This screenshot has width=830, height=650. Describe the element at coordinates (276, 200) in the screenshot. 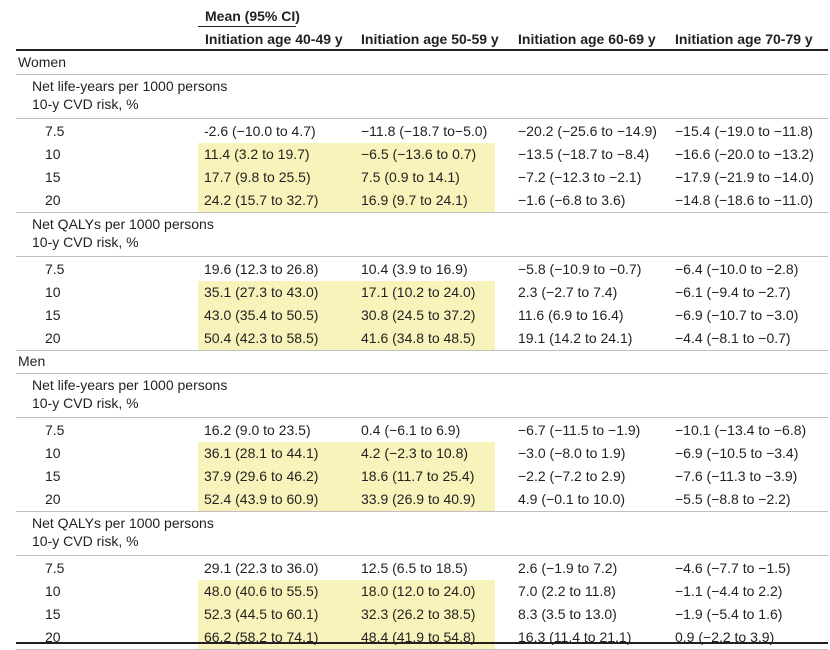

I see `table-cell: 24.2 (15.7 to 32.7)` at that location.